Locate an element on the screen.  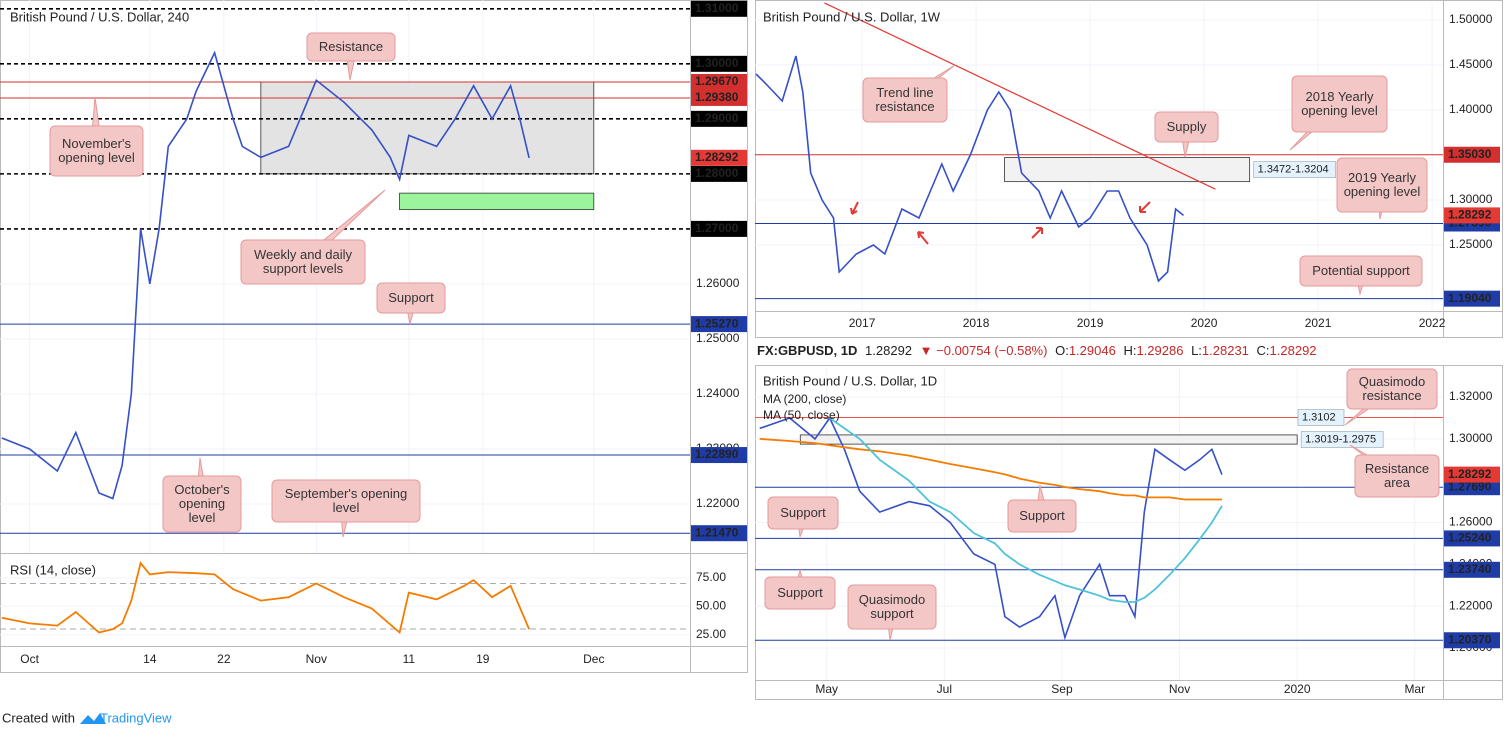
trend-line is located at coordinates (1020, 96).